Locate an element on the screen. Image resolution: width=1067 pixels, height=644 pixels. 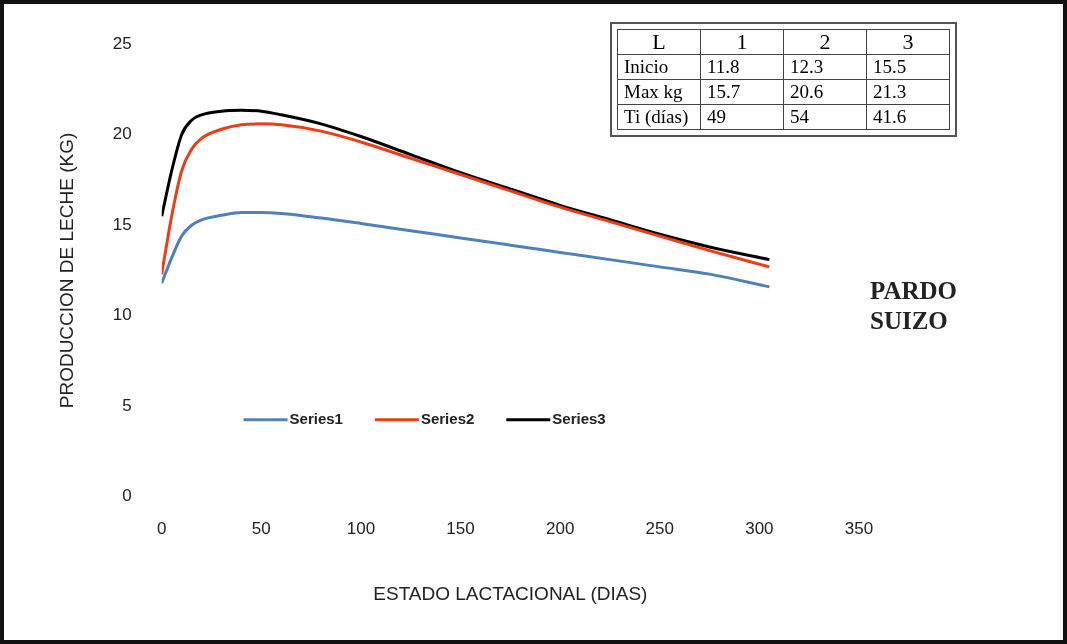
x-tick-label: 200 is located at coordinates (560, 528).